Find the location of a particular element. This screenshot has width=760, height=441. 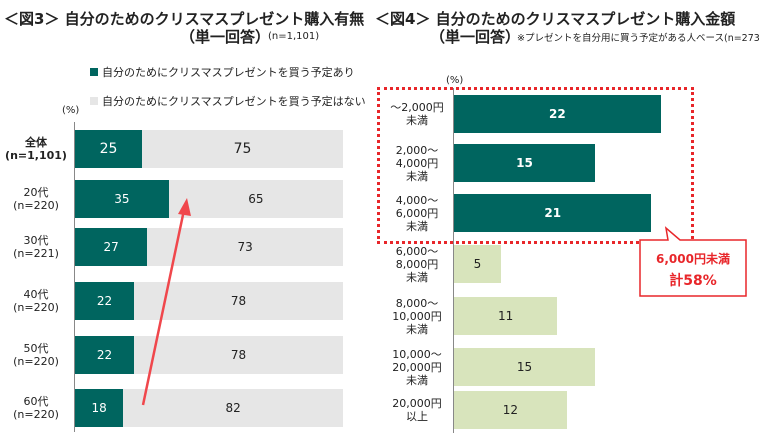

chart4-note: ※プレゼントを自分用に買う予定がある人ベース(n=273) is located at coordinates (638, 38).